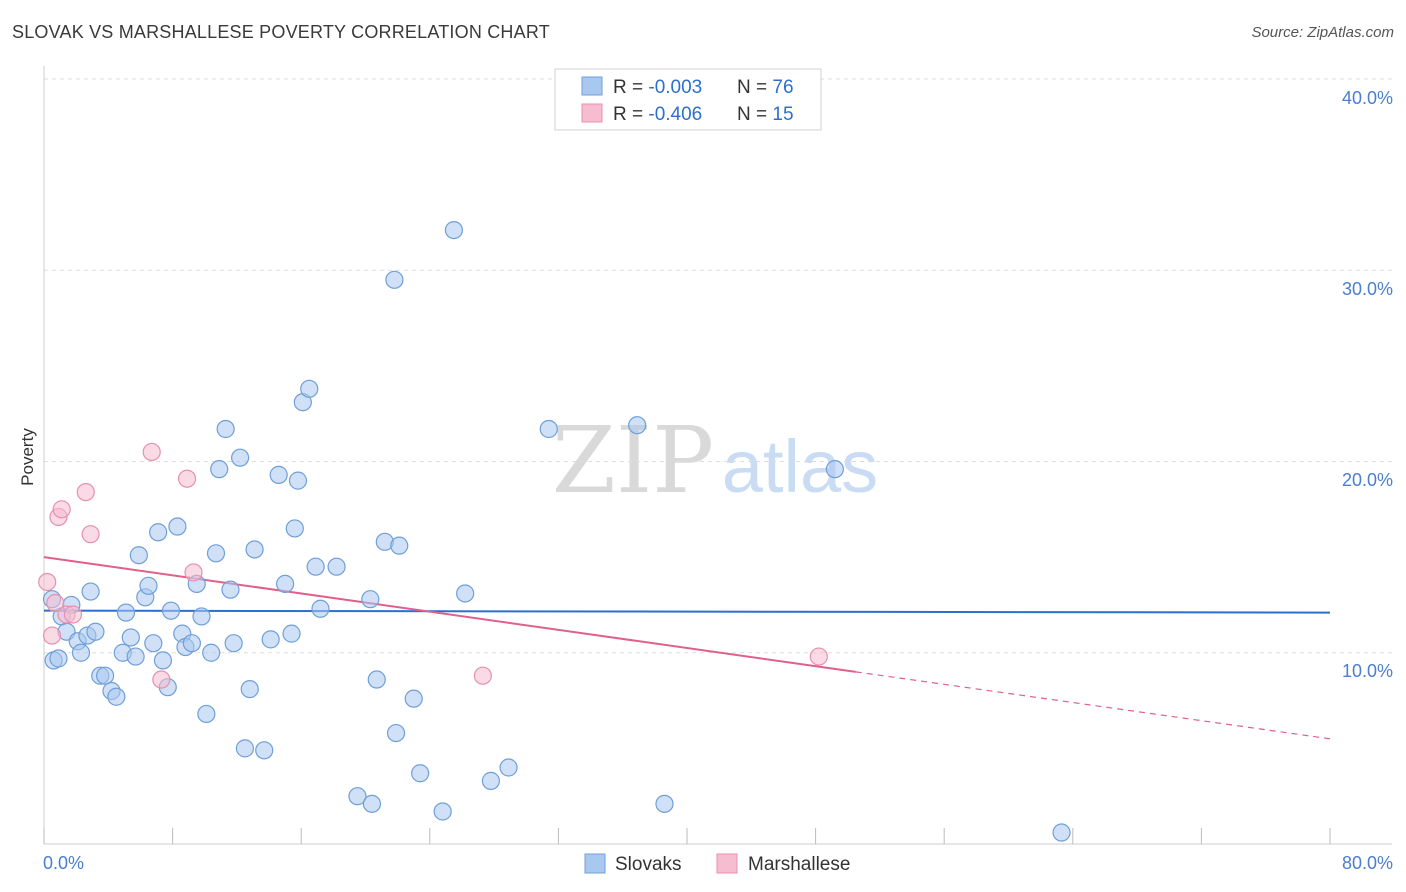 The height and width of the screenshot is (892, 1406). Describe the element at coordinates (1367, 863) in the screenshot. I see `x-tick-label-max: 80.0%` at that location.